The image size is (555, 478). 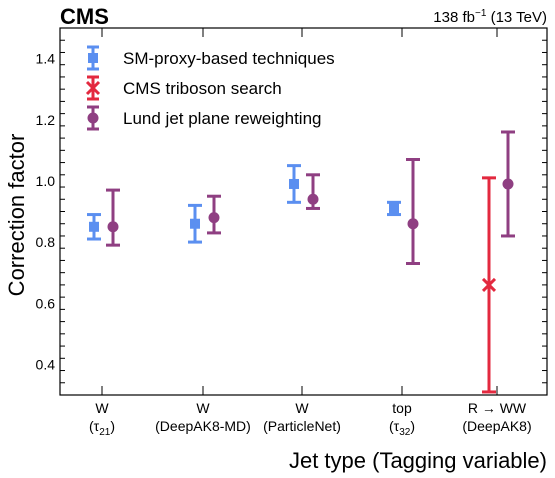 I want to click on x-category-label: R → WW, so click(x=497, y=408).